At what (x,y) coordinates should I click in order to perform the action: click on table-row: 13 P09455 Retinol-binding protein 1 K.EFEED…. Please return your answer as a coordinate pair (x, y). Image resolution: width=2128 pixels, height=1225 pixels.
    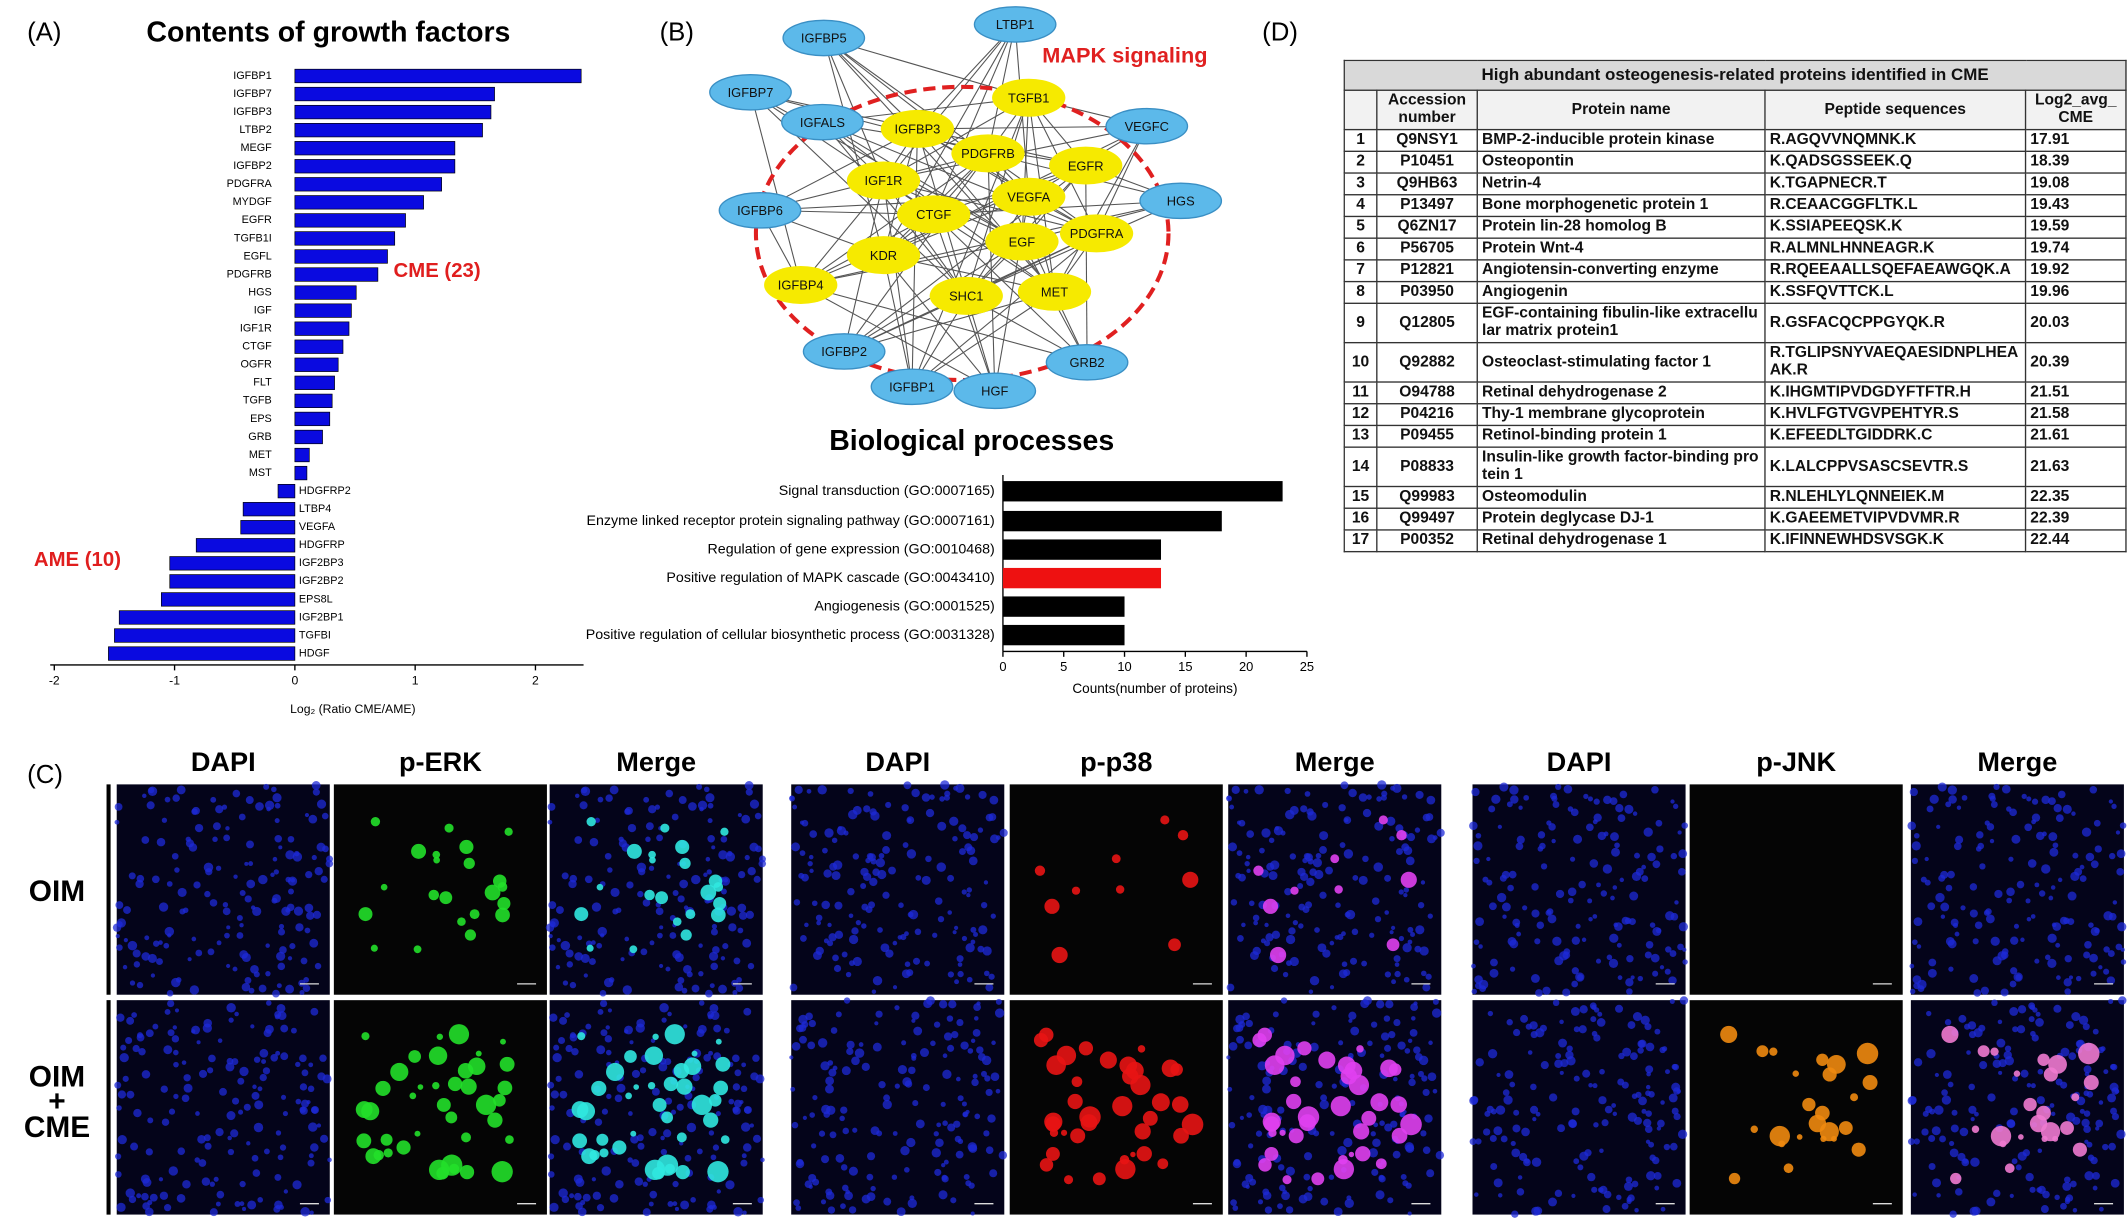
    Looking at the image, I should click on (1735, 436).